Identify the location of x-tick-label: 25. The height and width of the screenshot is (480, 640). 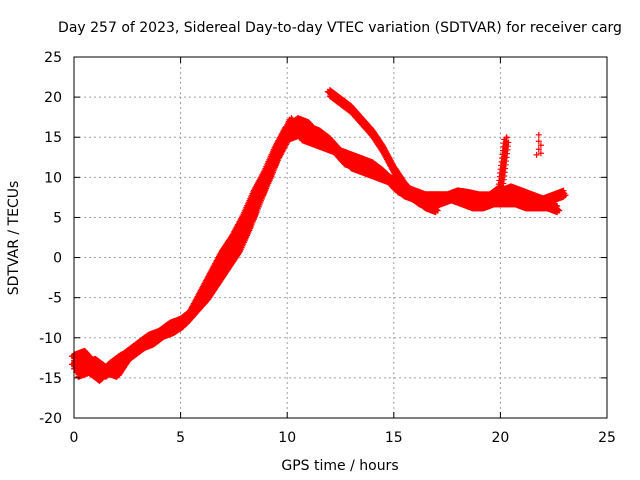
(607, 438).